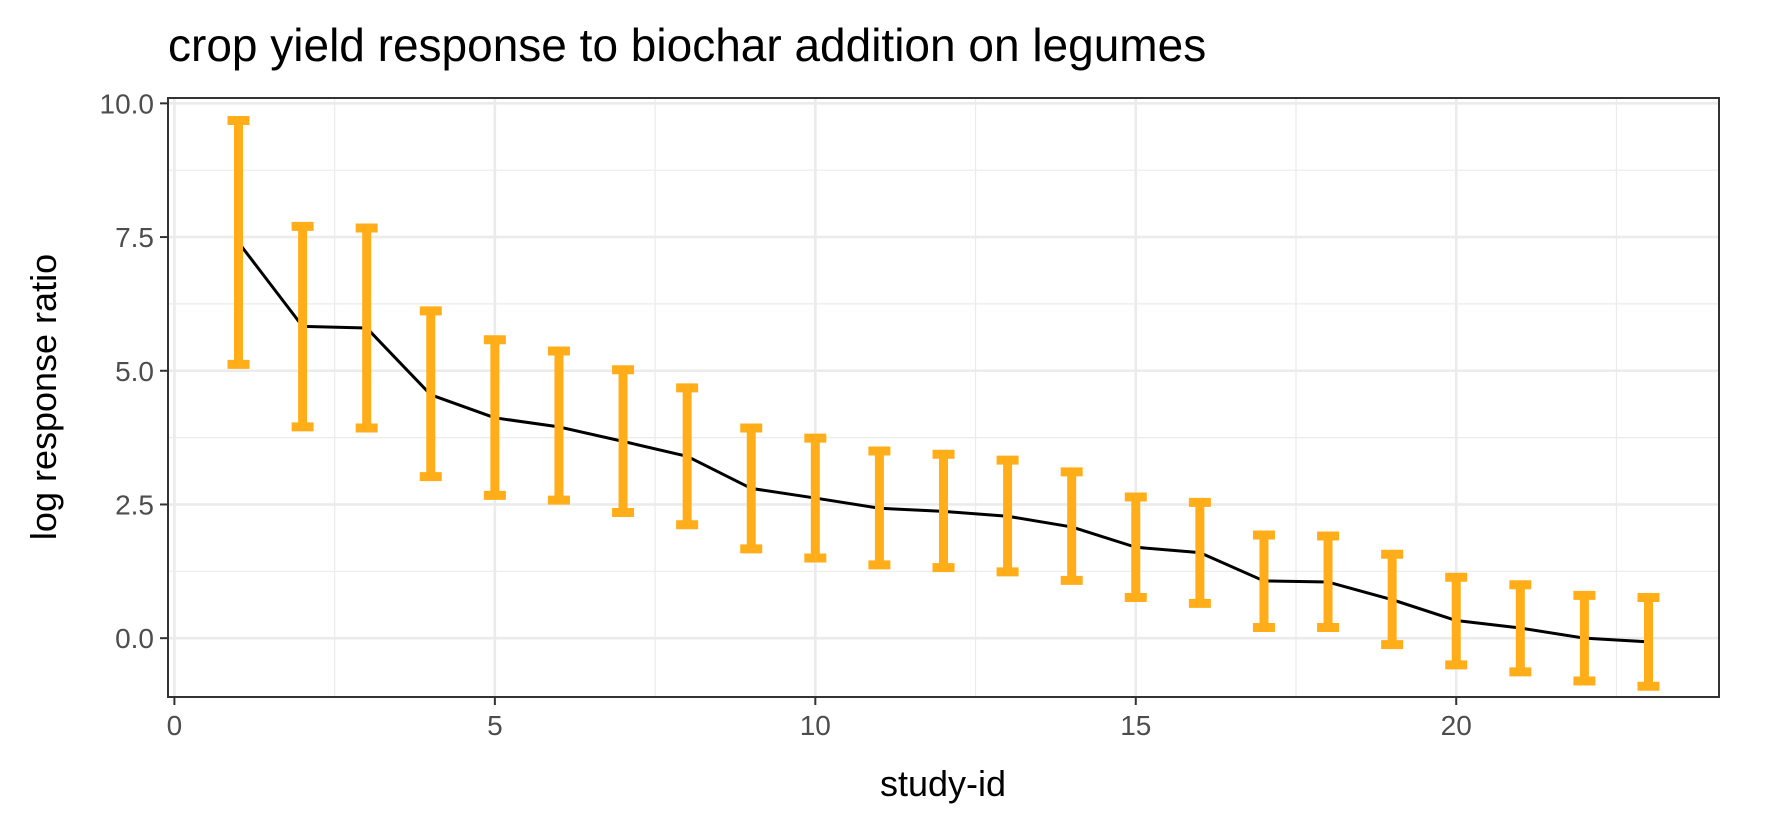 The height and width of the screenshot is (826, 1771). I want to click on y-tick-label: 2.5, so click(134, 504).